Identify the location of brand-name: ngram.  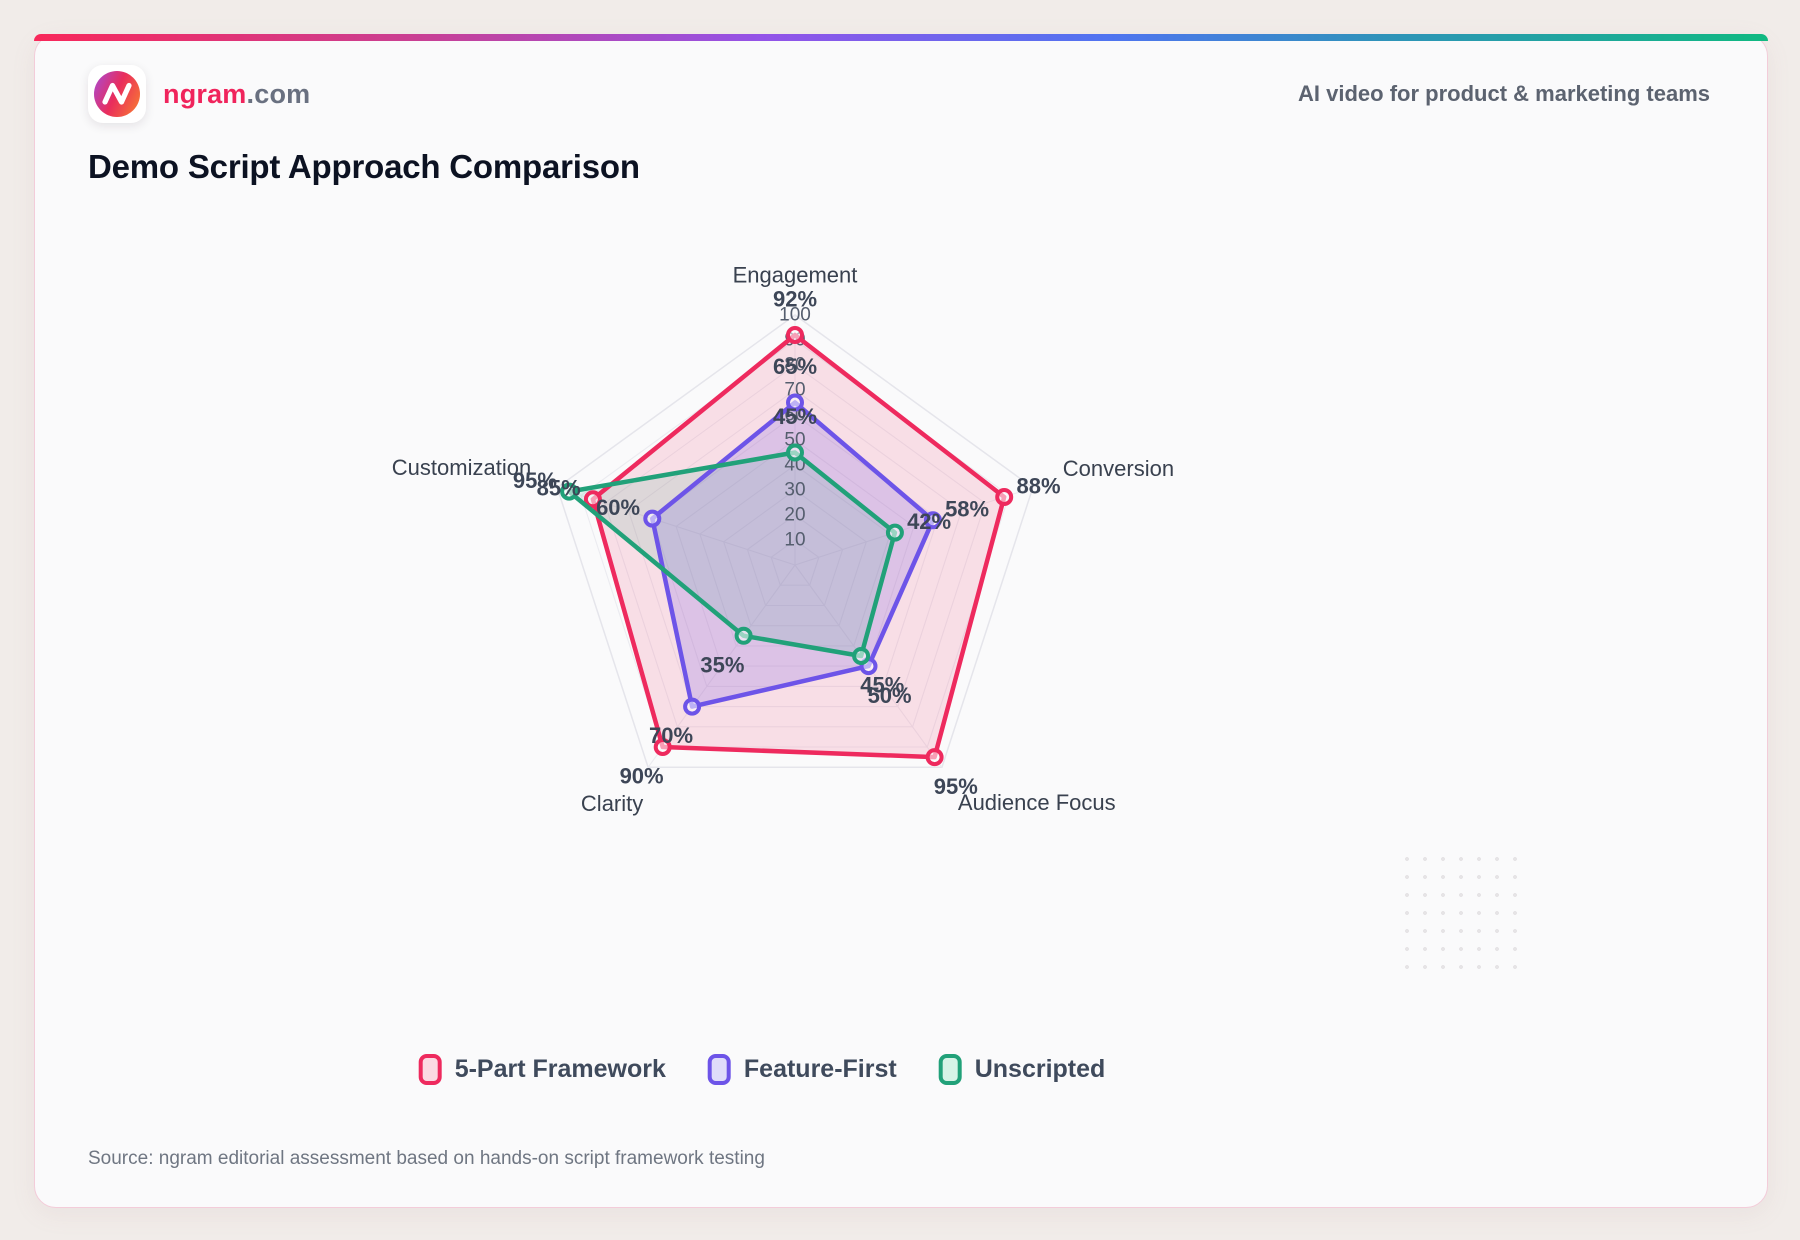
(205, 93).